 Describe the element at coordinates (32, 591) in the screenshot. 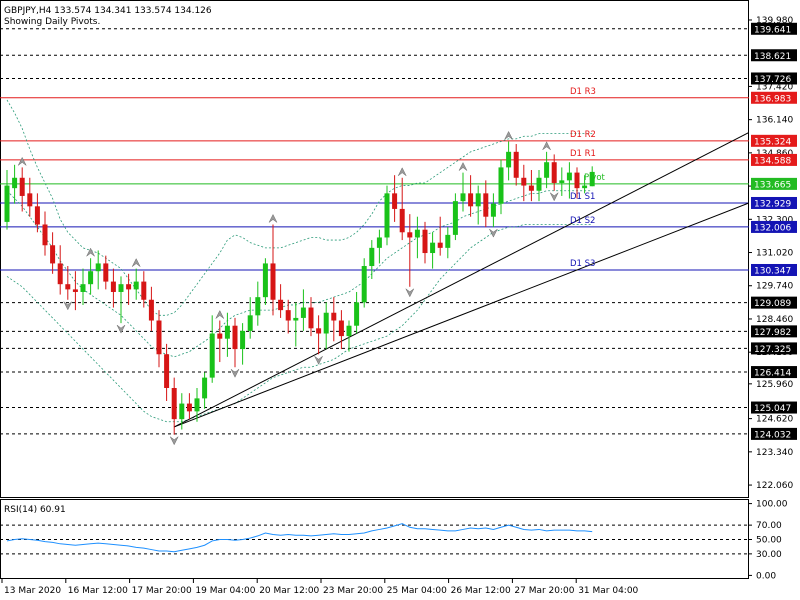

I see `time-tick-label: 13 Mar 2020` at that location.